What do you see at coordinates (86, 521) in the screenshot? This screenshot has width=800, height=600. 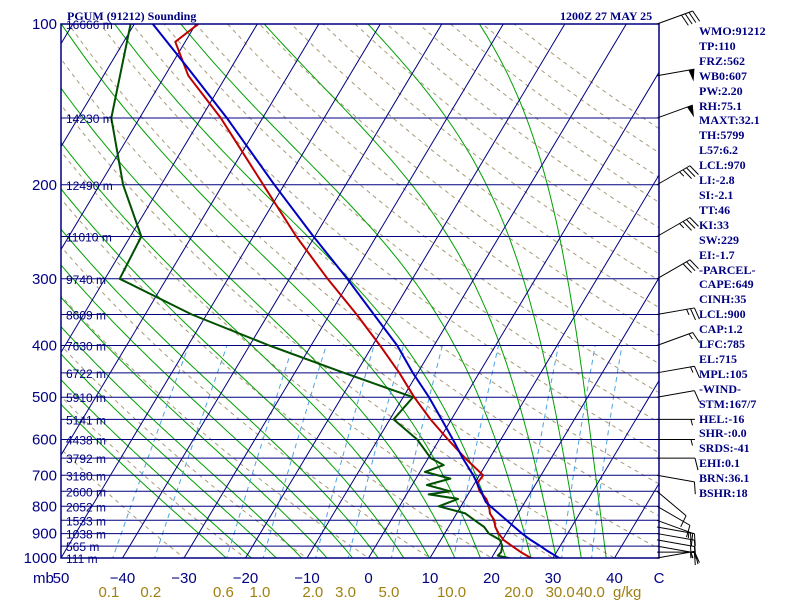 I see `height-label: 1533 m` at bounding box center [86, 521].